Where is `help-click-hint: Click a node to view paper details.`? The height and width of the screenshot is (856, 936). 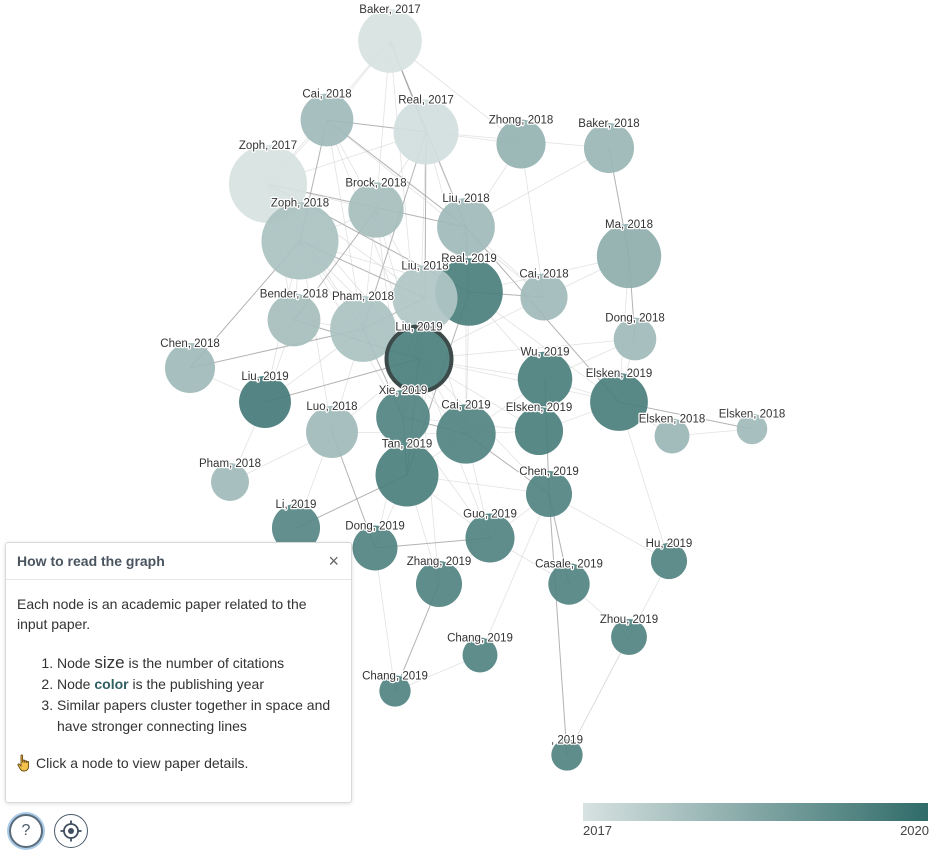 help-click-hint: Click a node to view paper details. is located at coordinates (178, 763).